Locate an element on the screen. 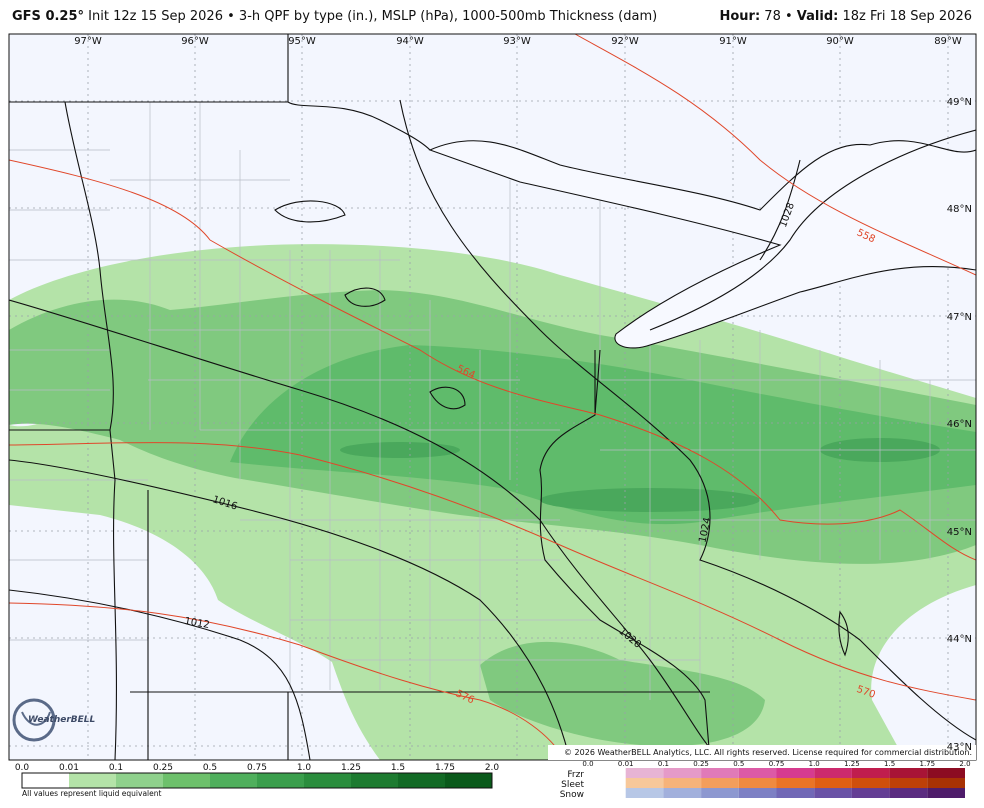  mixed-tick-label: 0.75 is located at coordinates (777, 764).